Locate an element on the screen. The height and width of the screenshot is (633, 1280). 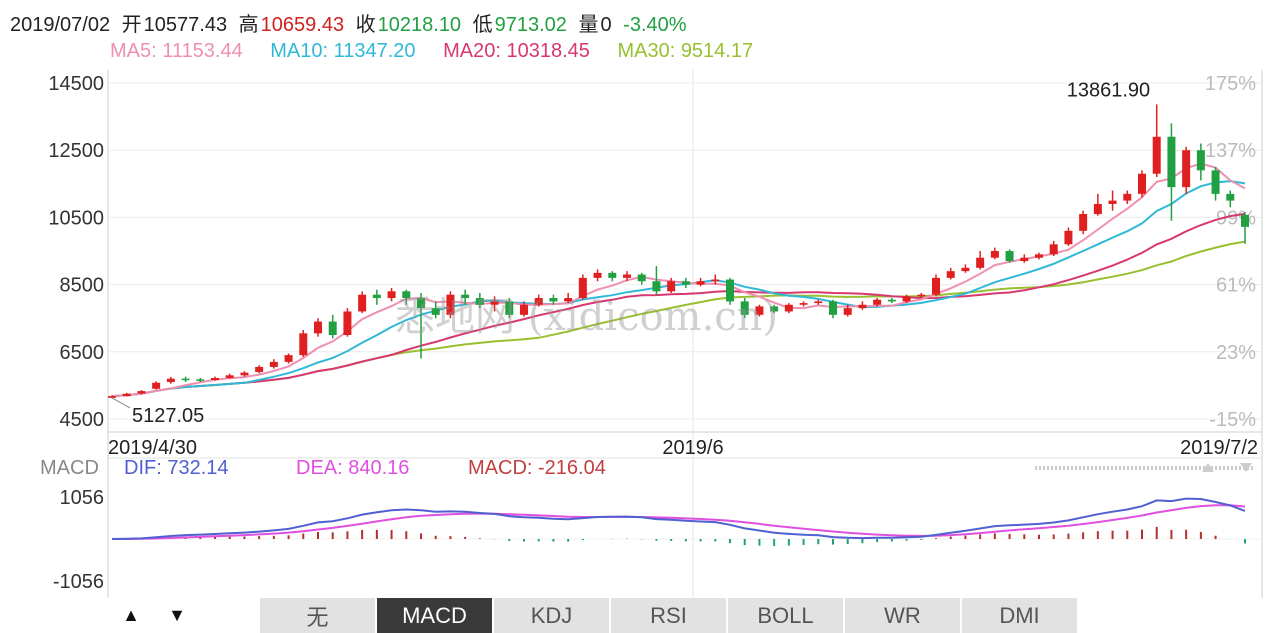
scroll-up-button: ▲ is located at coordinates (131, 615).